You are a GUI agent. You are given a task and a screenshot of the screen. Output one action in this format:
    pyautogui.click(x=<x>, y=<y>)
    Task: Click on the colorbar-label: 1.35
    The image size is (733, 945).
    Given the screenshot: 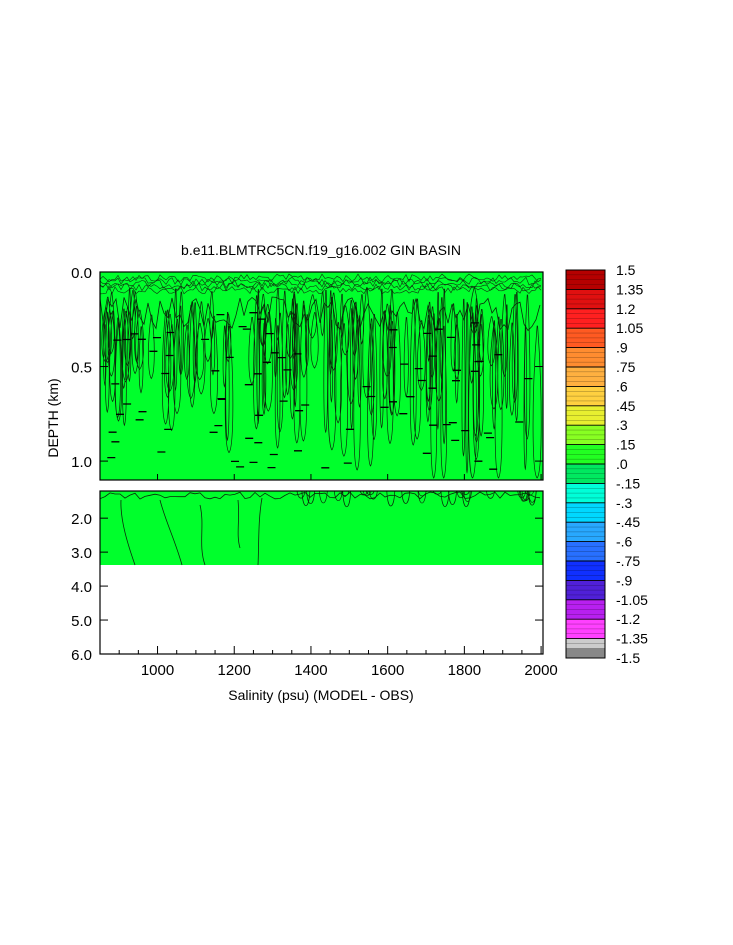 What is the action you would take?
    pyautogui.click(x=629, y=289)
    